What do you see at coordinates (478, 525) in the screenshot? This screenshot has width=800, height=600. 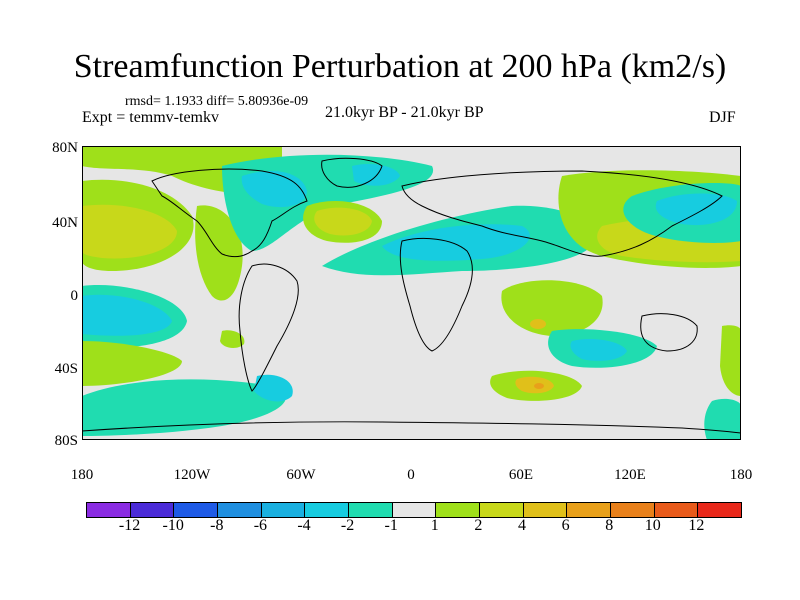 I see `colorbar-label: 2` at bounding box center [478, 525].